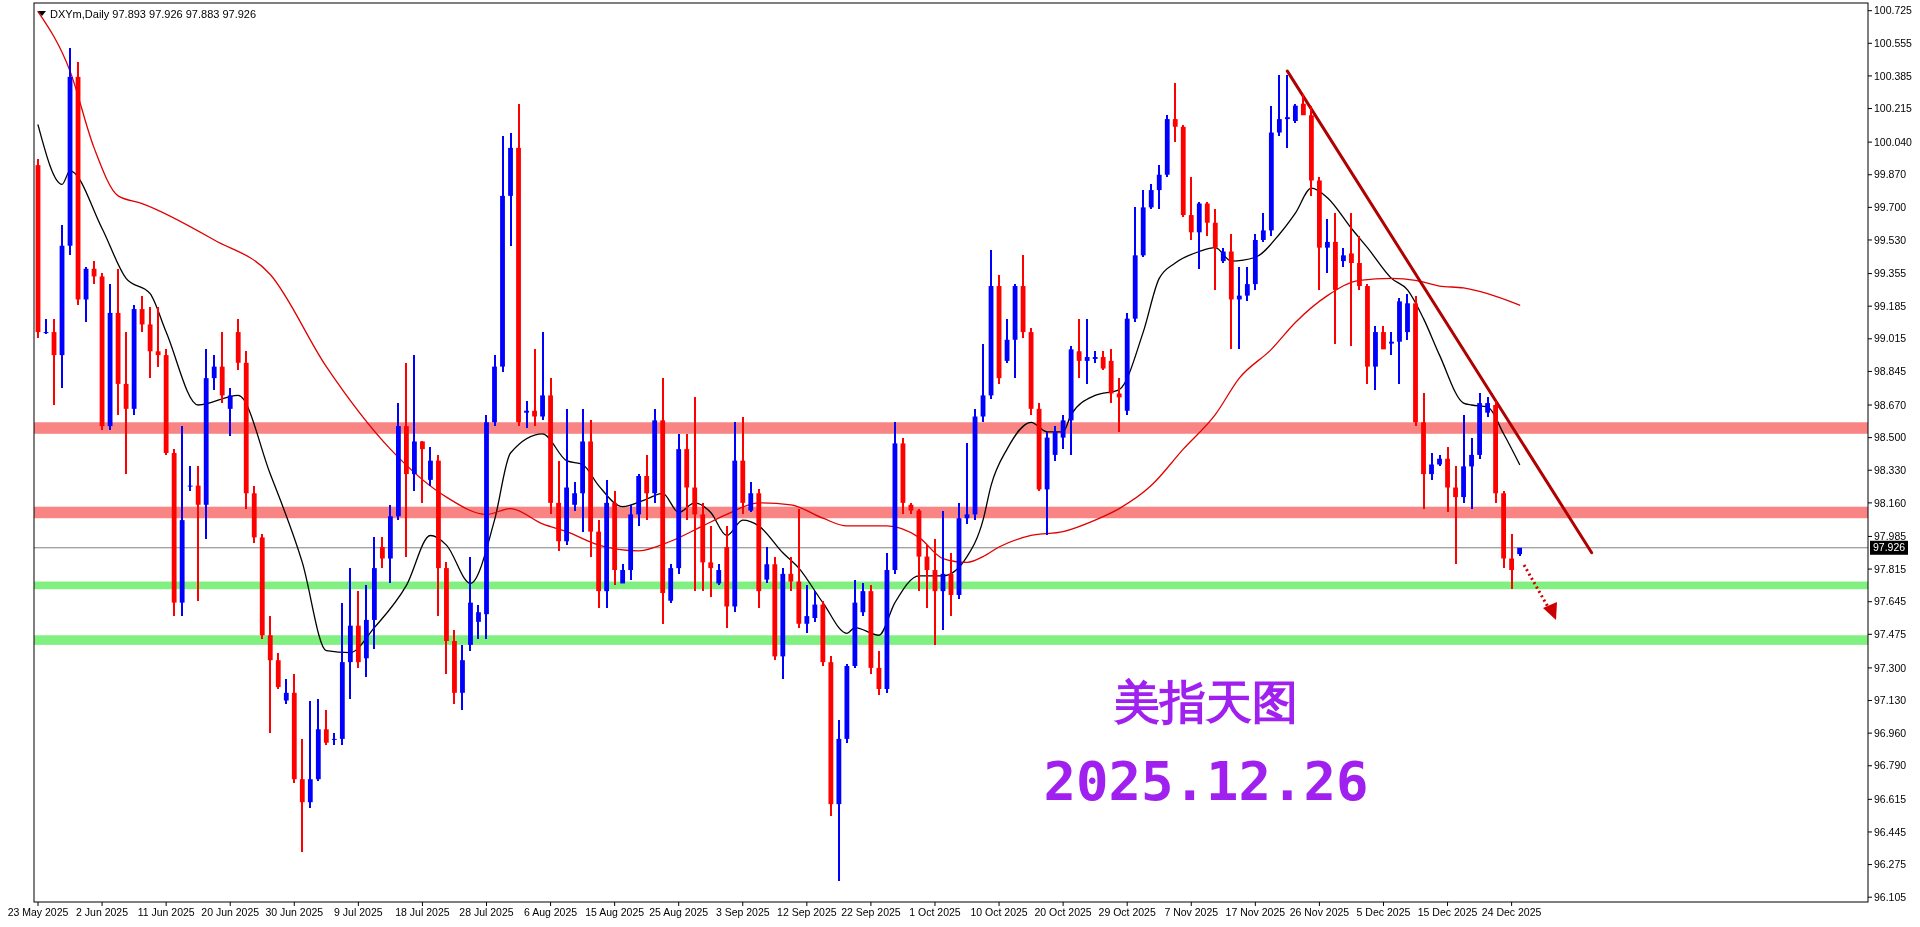 The width and height of the screenshot is (1920, 927). I want to click on annotation: 2025.12.26, so click(1206, 781).